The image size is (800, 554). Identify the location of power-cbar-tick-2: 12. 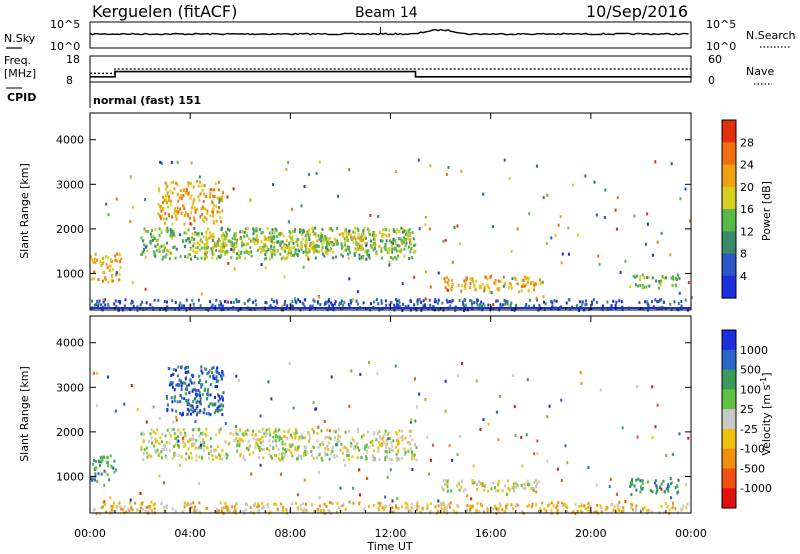
(747, 231).